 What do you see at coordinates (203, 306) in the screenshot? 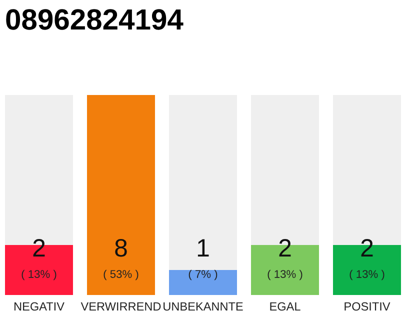
I see `x-tick-label: UNBEKANNTE` at bounding box center [203, 306].